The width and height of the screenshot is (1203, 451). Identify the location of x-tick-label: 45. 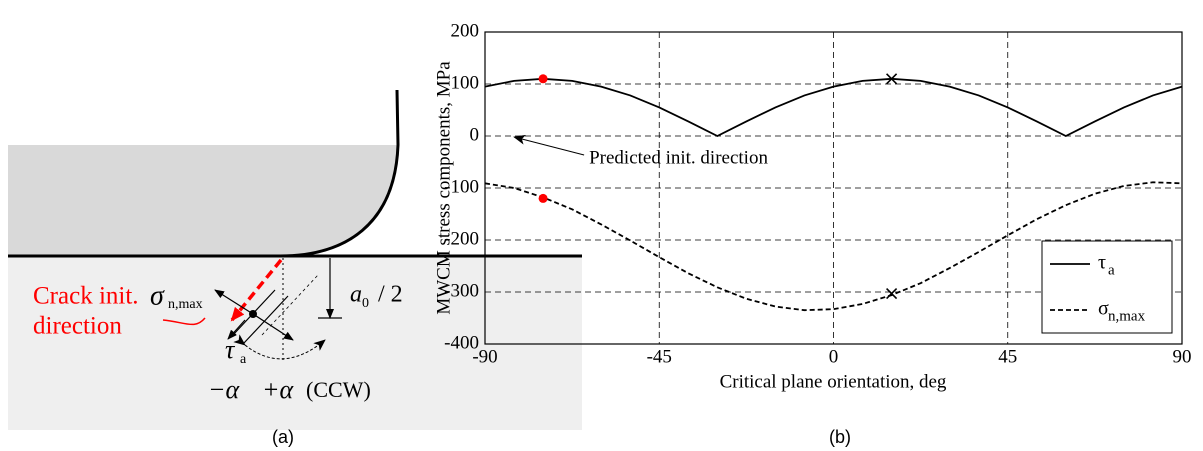
(1007, 356).